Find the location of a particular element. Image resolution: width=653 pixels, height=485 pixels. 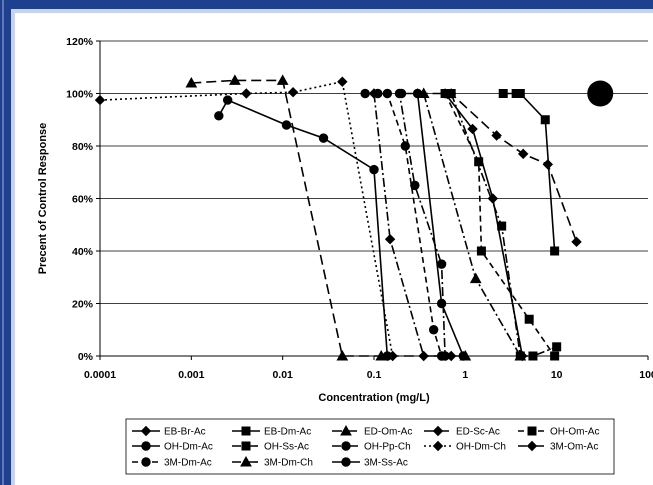

legend-item-oh-dm-ch: OH-Dm-Ch is located at coordinates (465, 446).